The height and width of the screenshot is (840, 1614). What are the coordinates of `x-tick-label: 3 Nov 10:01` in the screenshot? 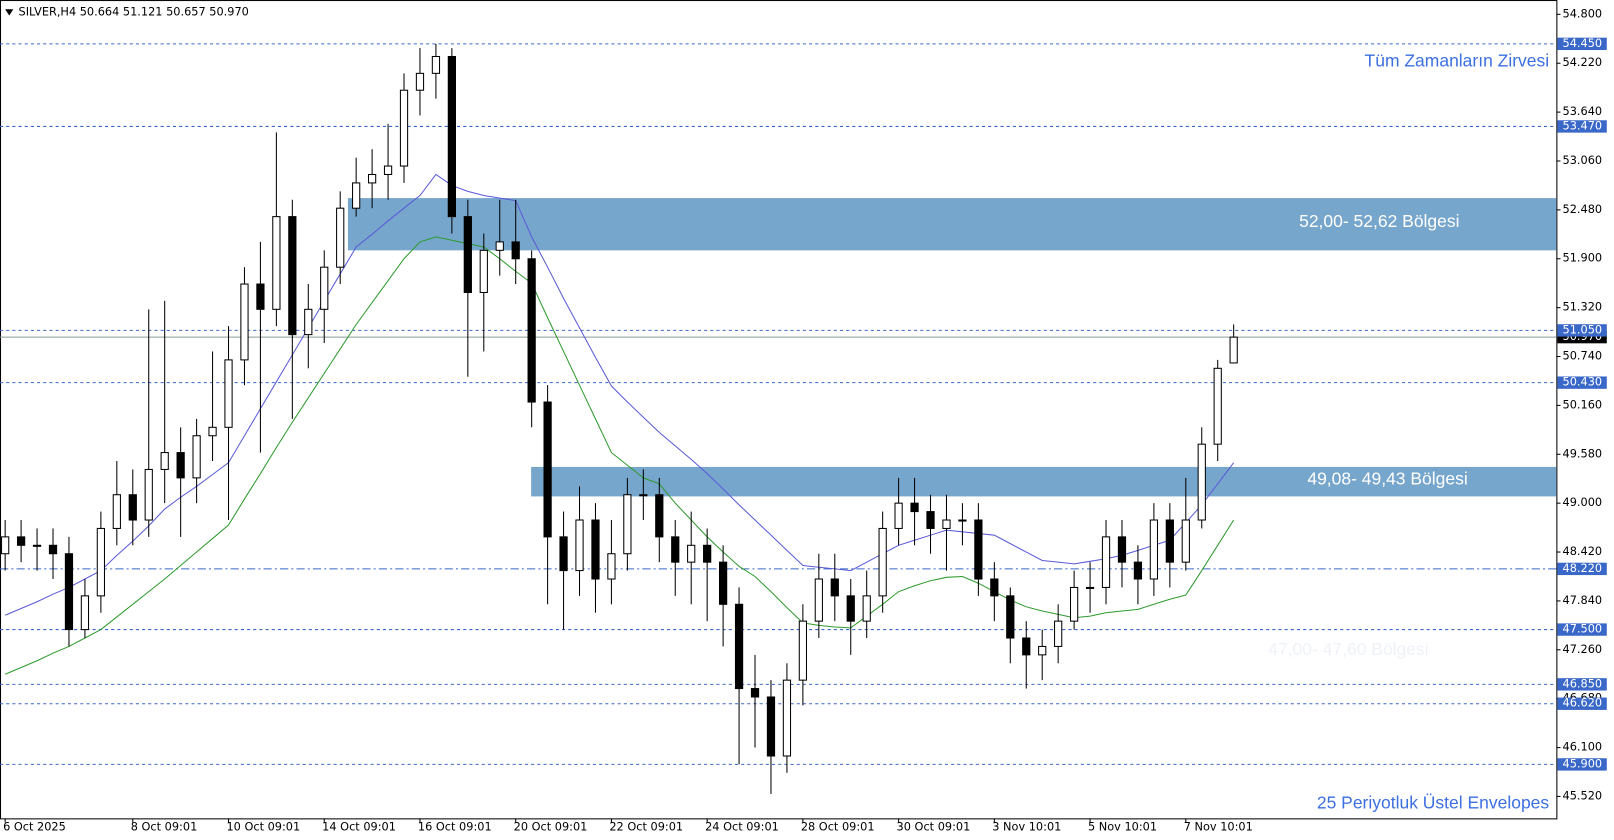 It's located at (1026, 827).